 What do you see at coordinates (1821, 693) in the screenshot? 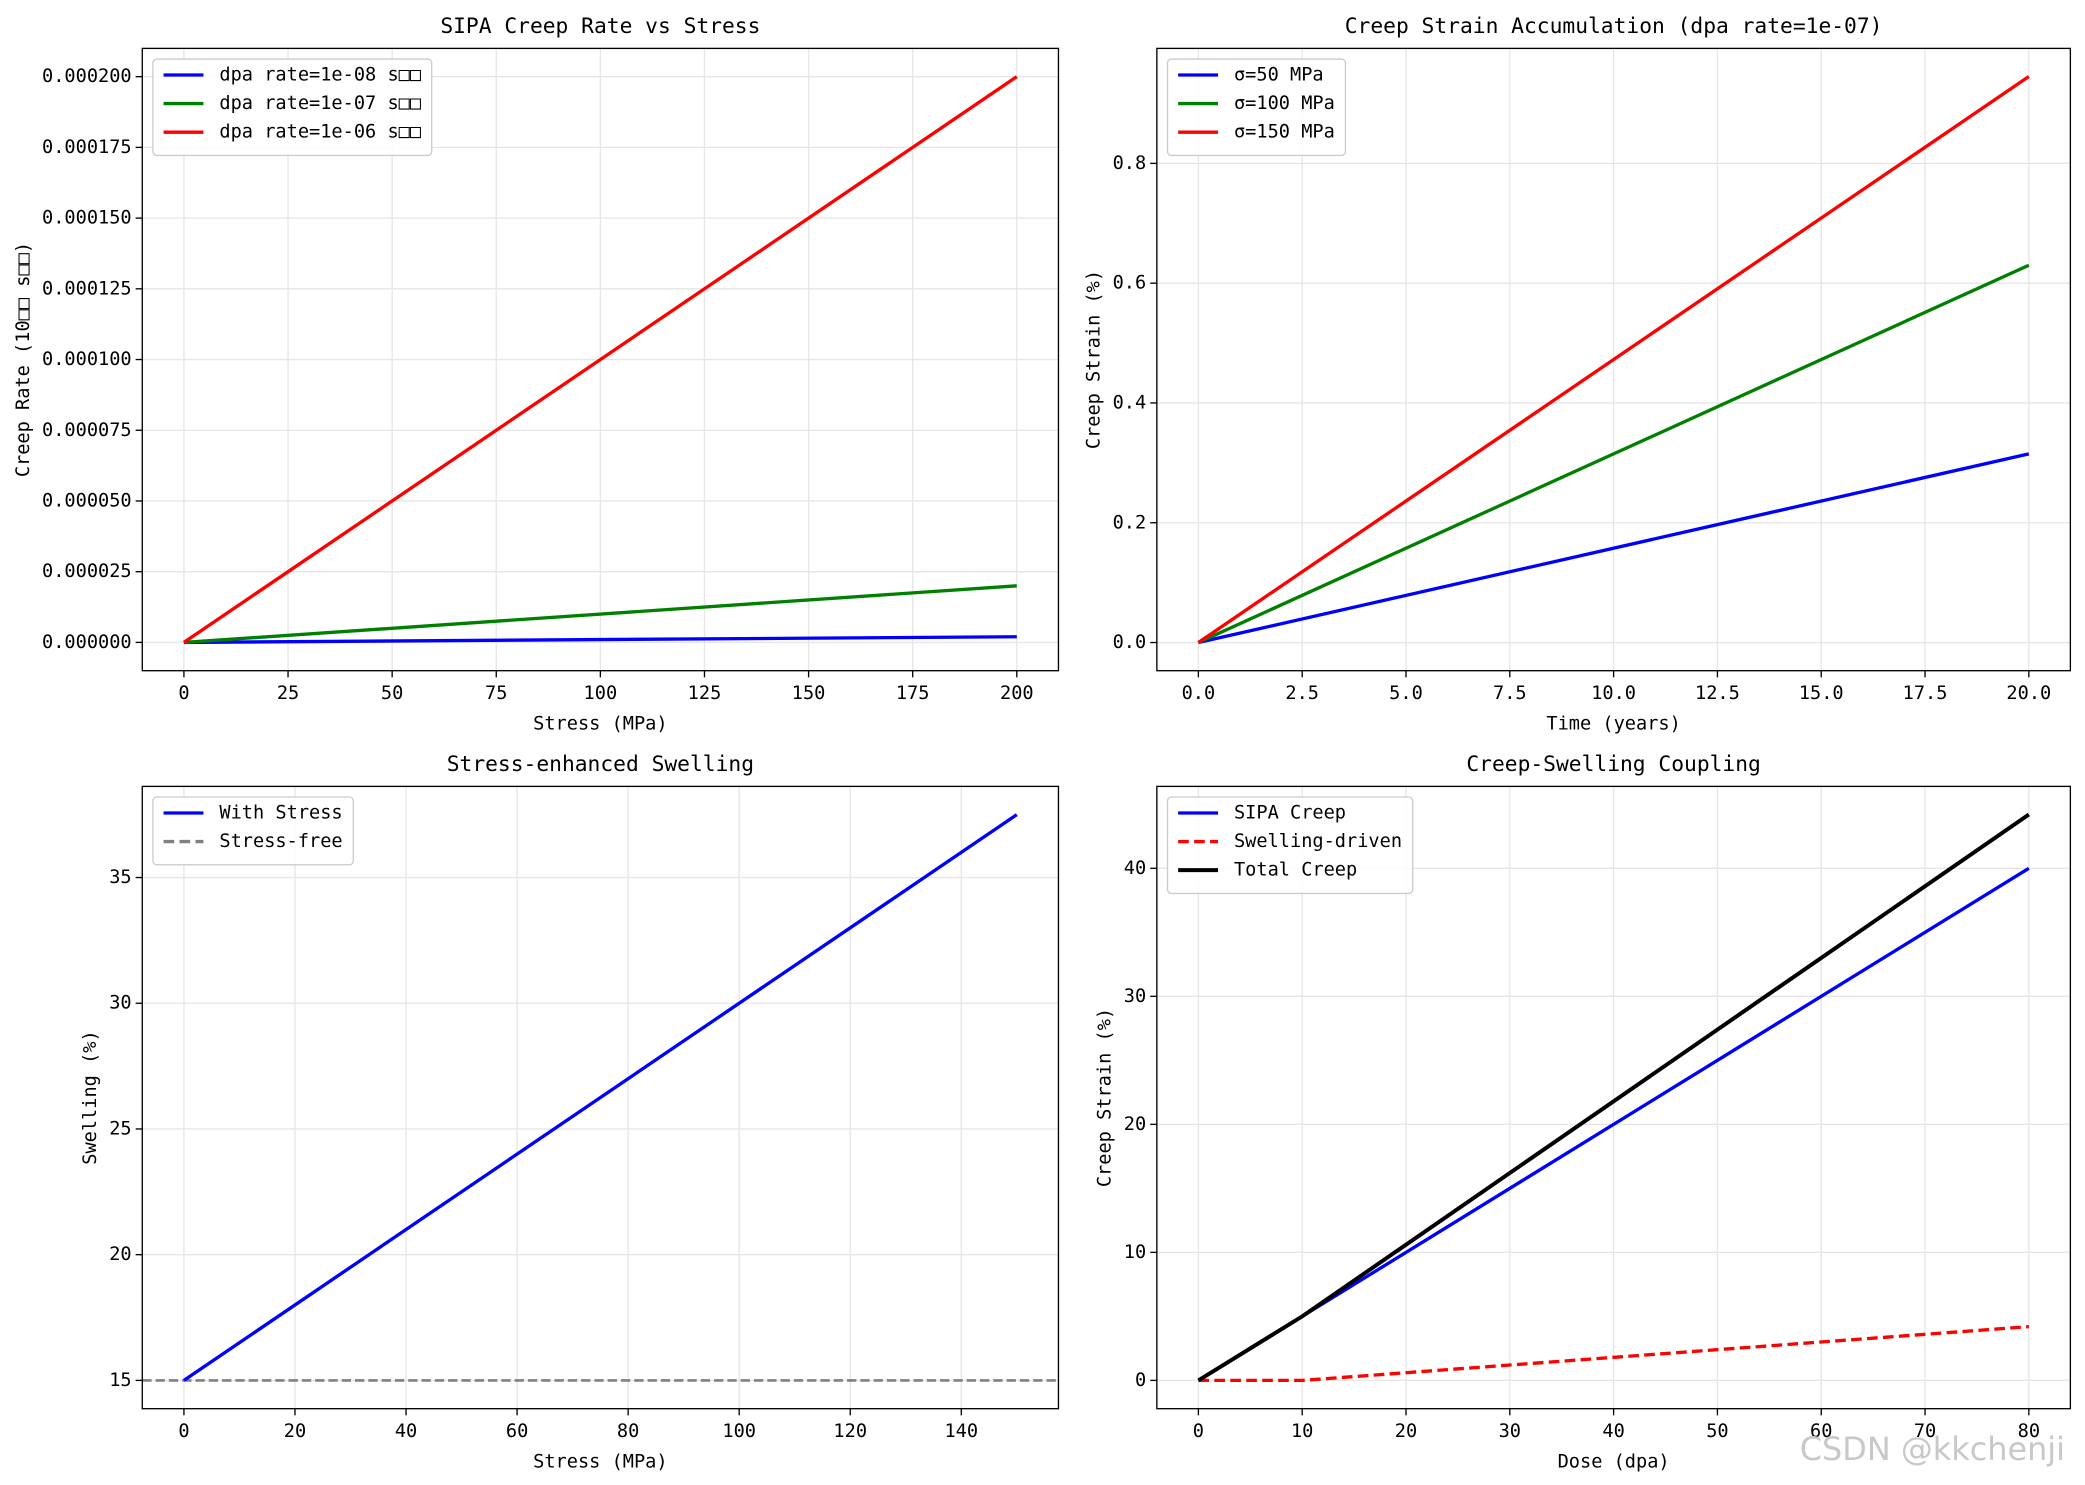
I see `x-tick-label: 15.0` at bounding box center [1821, 693].